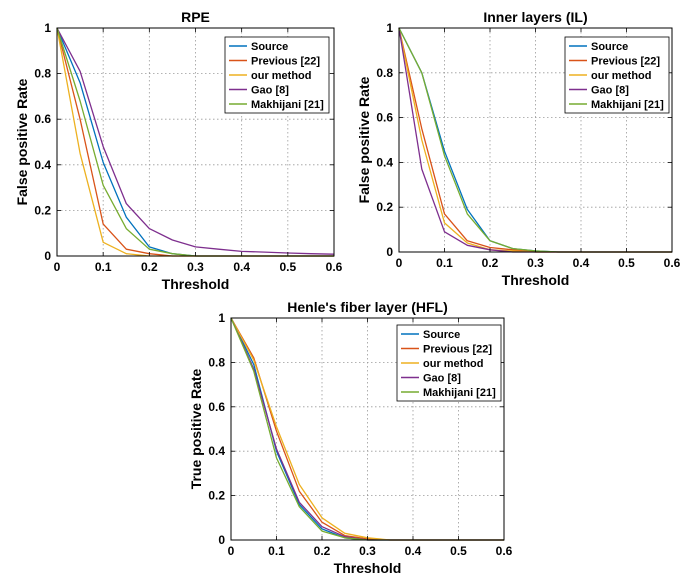 Image resolution: width=692 pixels, height=580 pixels. Describe the element at coordinates (535, 17) in the screenshot. I see `chart-title: Inner layers (IL)` at that location.